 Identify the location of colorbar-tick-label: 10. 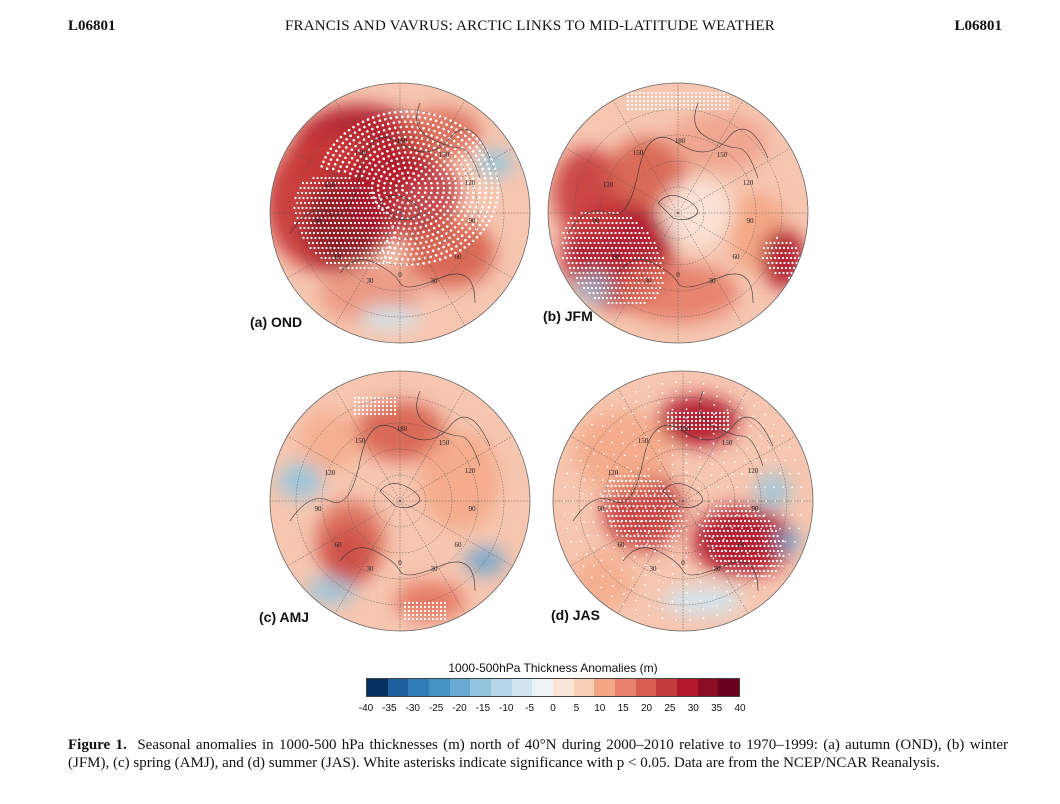
(600, 708).